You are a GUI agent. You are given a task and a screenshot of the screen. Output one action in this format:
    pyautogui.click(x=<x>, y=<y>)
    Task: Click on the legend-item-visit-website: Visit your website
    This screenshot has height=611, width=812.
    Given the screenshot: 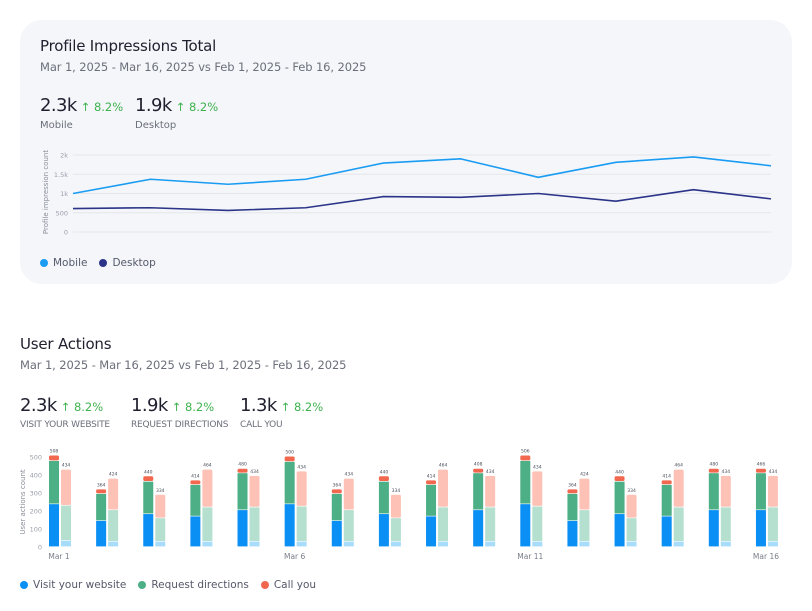 What is the action you would take?
    pyautogui.click(x=73, y=585)
    